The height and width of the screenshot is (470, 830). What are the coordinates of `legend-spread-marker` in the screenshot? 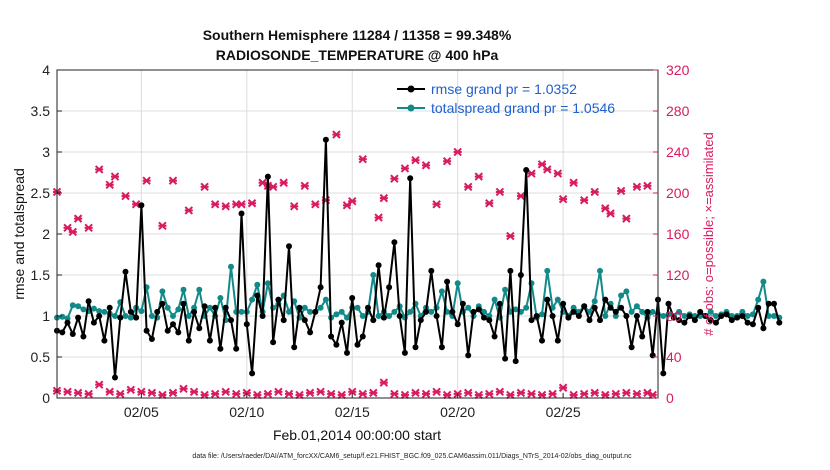 It's located at (411, 108).